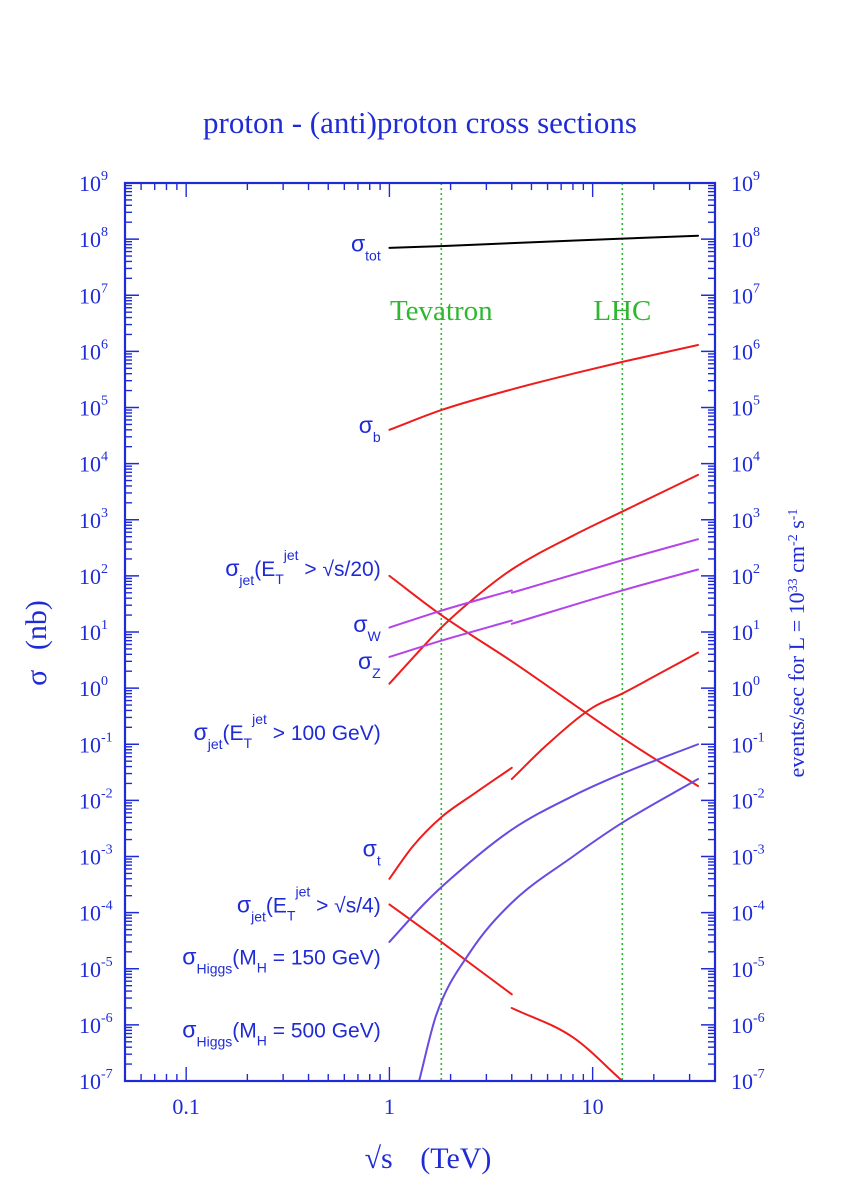  I want to click on series-sigma-jet-s20, so click(544, 681).